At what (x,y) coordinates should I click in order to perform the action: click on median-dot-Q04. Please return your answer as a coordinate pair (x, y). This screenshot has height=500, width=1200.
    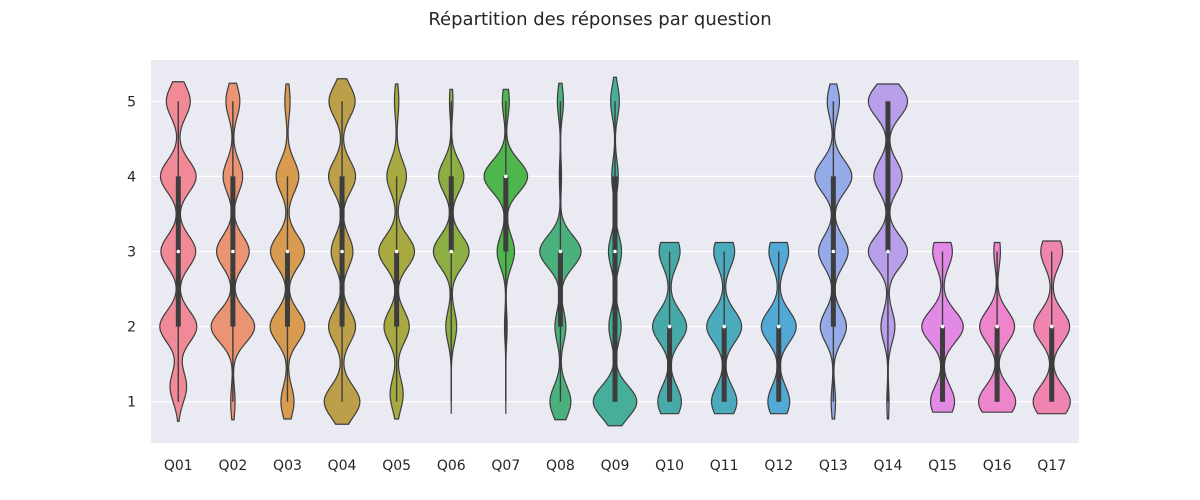
    Looking at the image, I should click on (342, 251).